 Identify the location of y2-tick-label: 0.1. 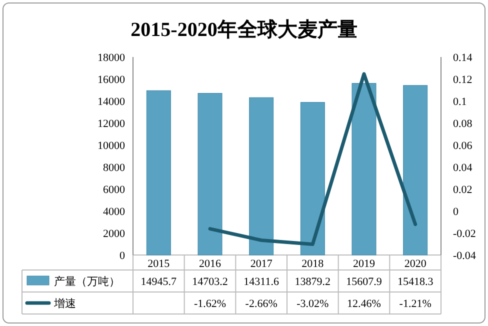
(460, 102).